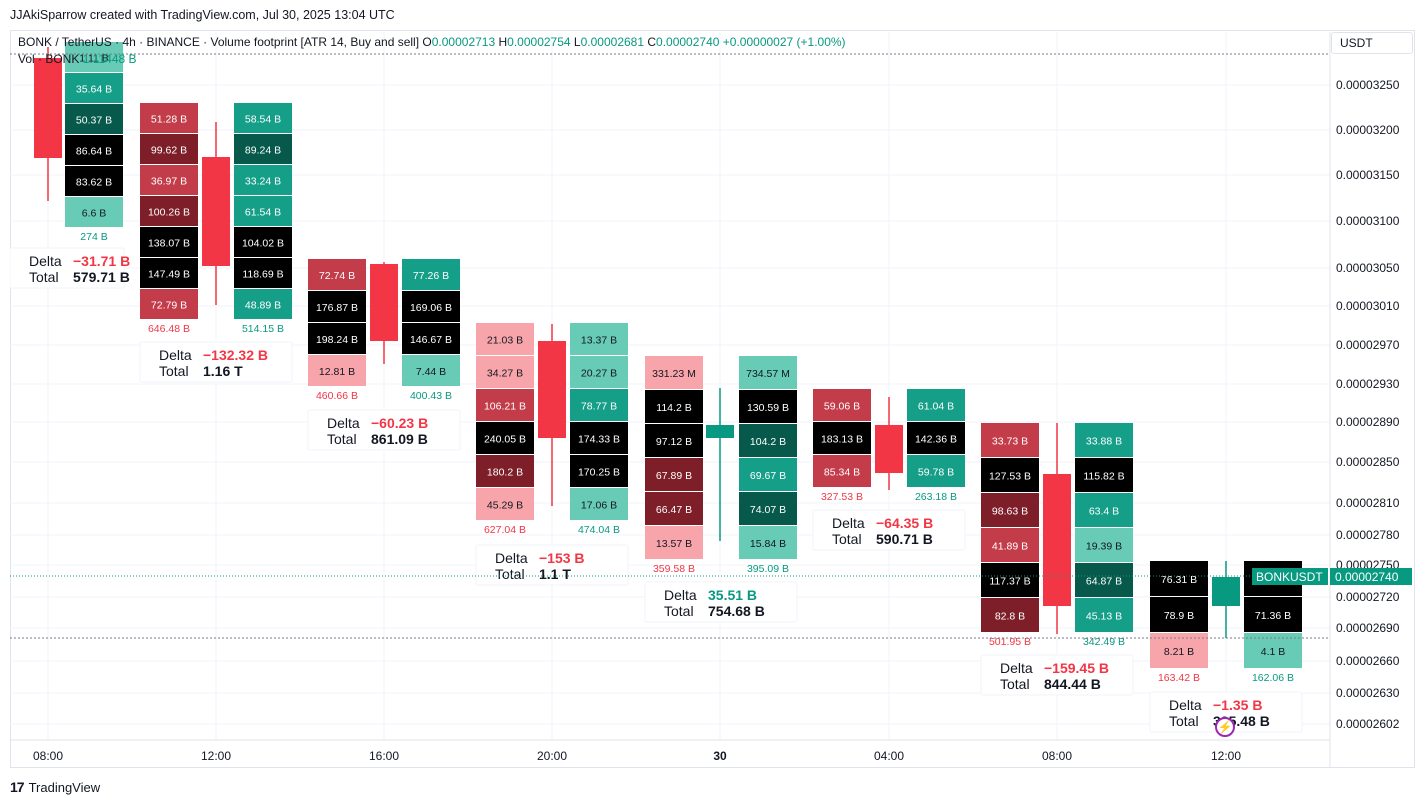 This screenshot has height=804, width=1427. I want to click on total-value: 1.1 T, so click(555, 574).